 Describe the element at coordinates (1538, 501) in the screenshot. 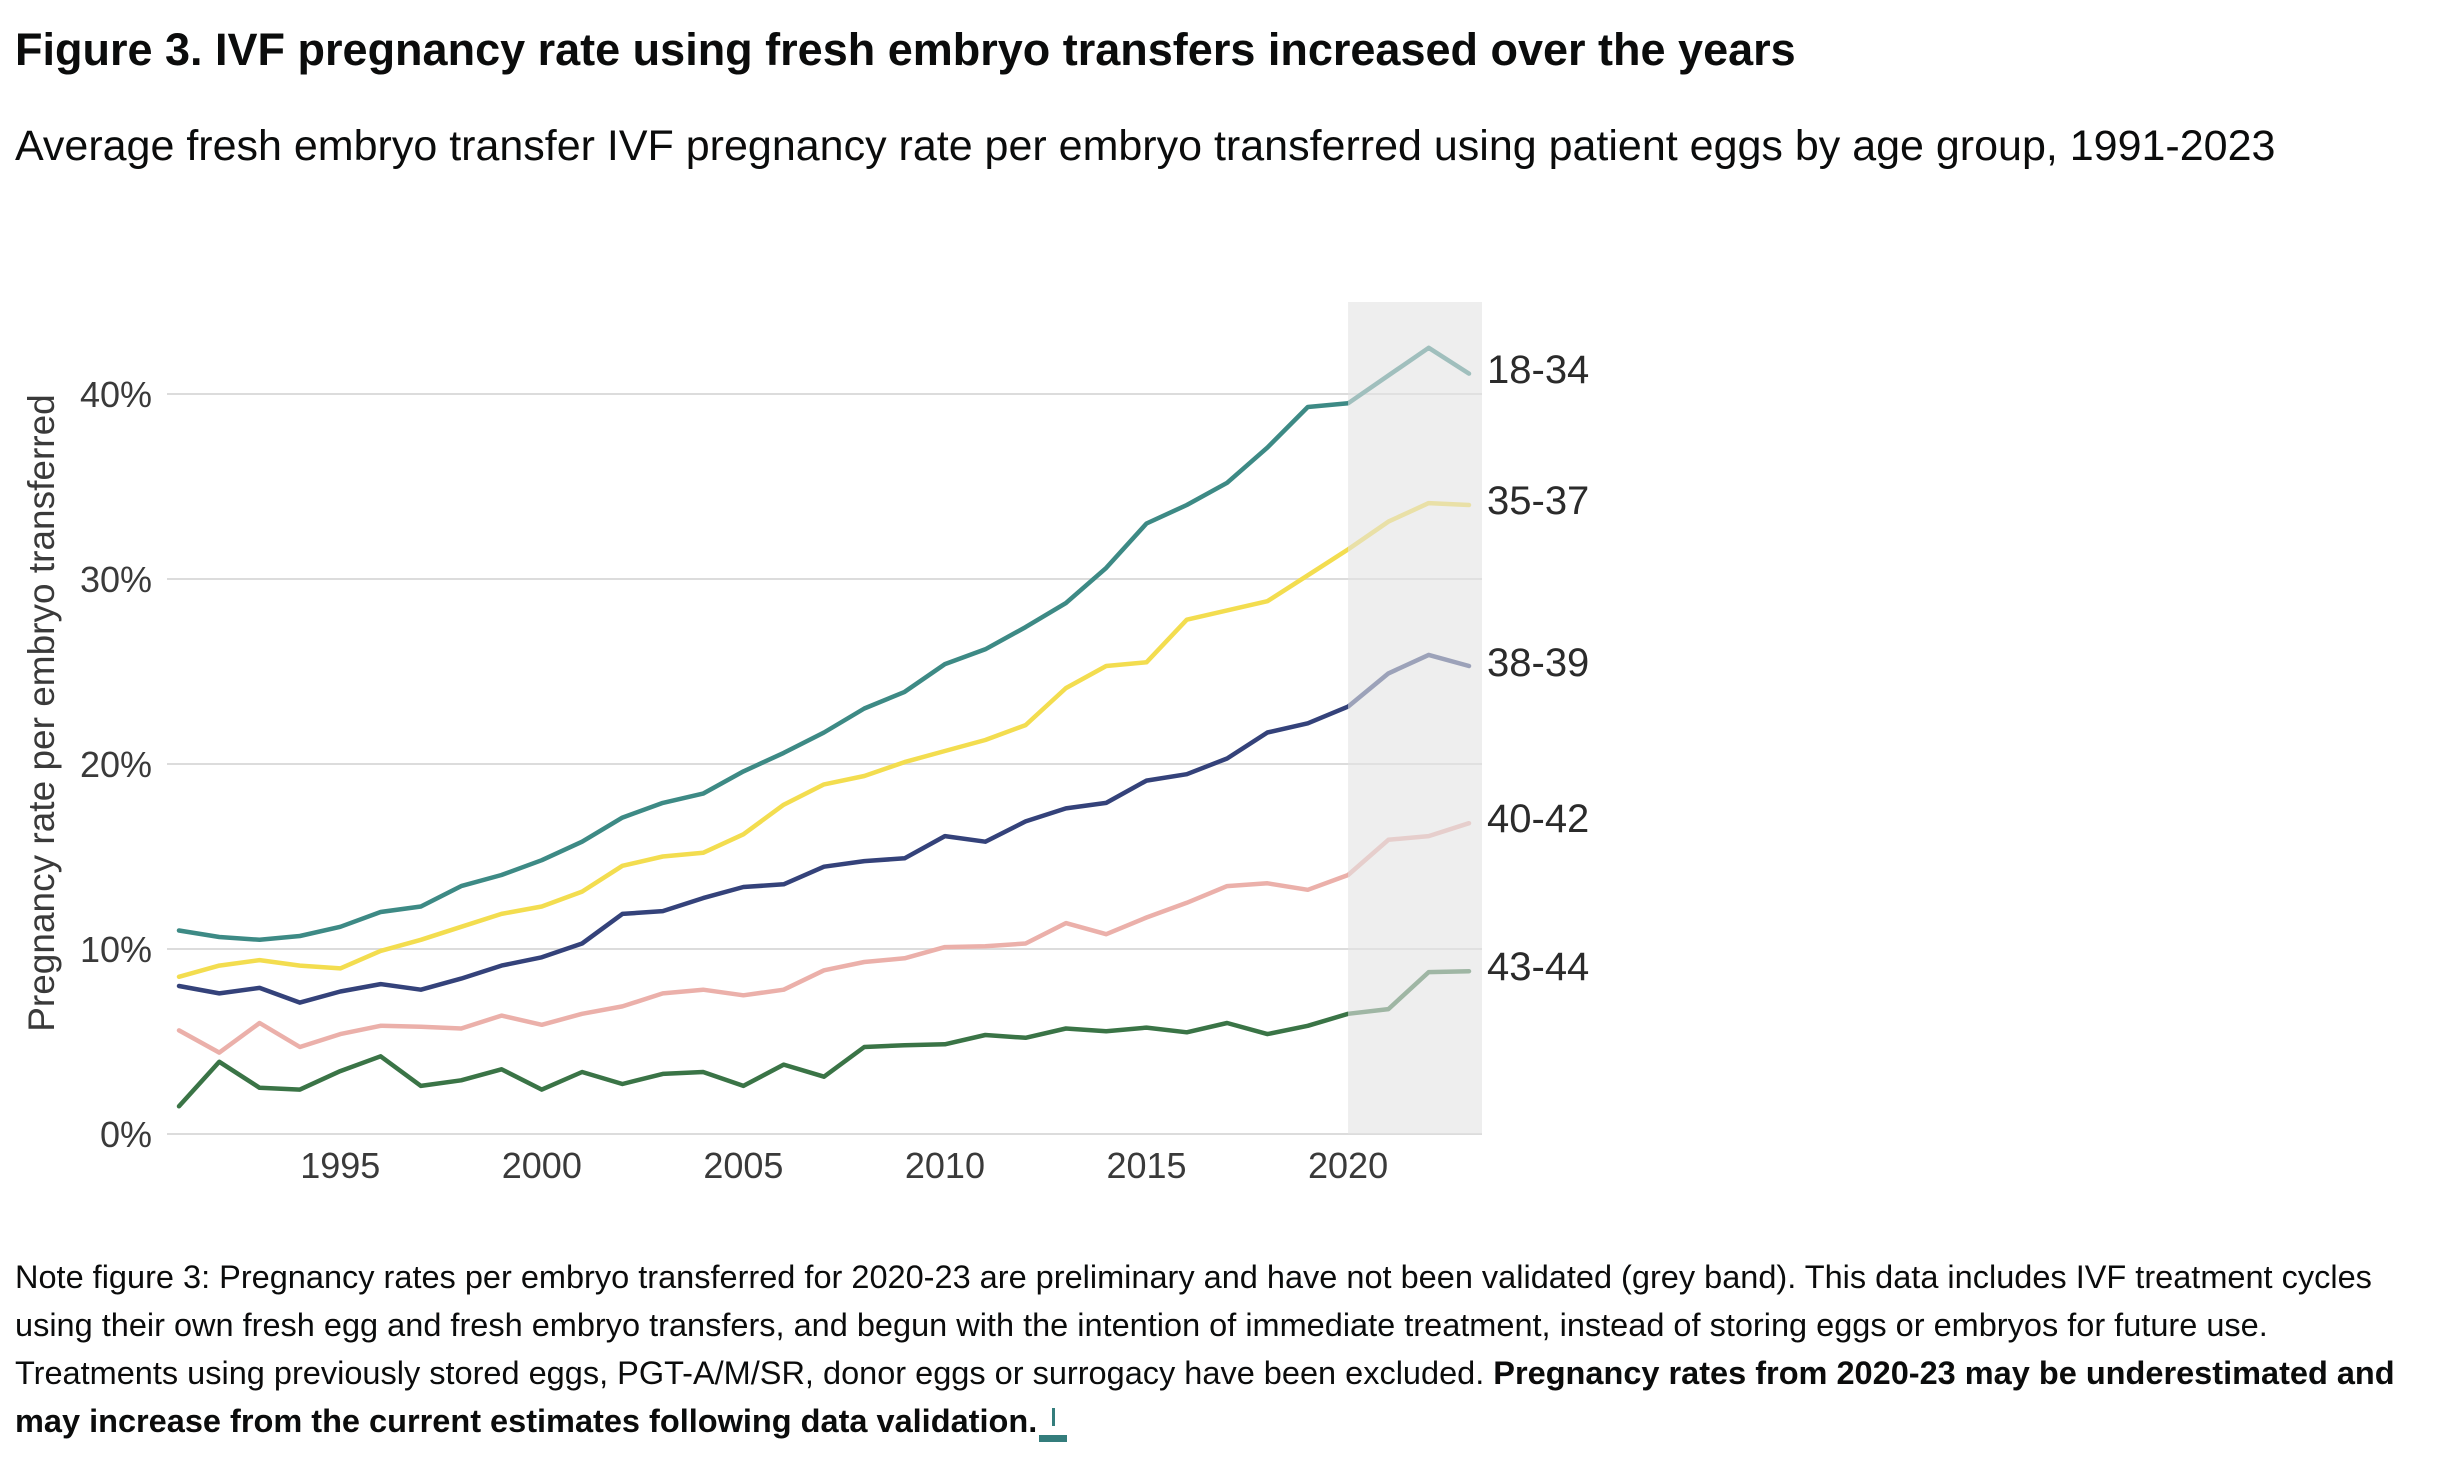

I see `series-label-35-37: 35-37` at that location.